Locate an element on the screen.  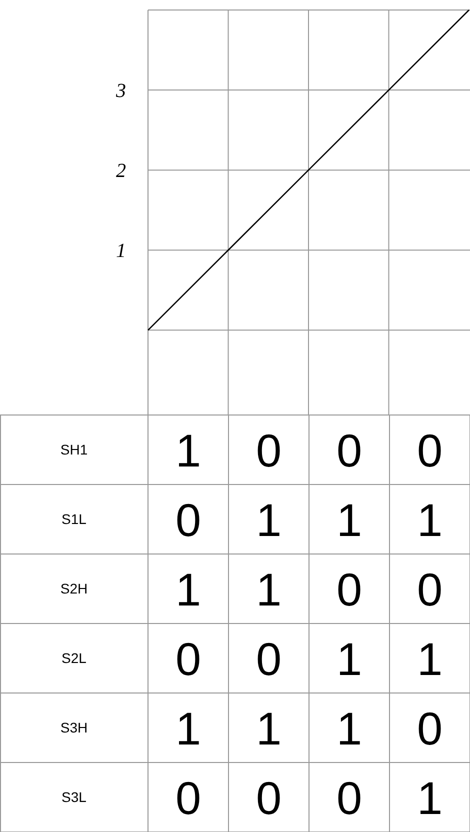
y-tick-label: S3H is located at coordinates (74, 728).